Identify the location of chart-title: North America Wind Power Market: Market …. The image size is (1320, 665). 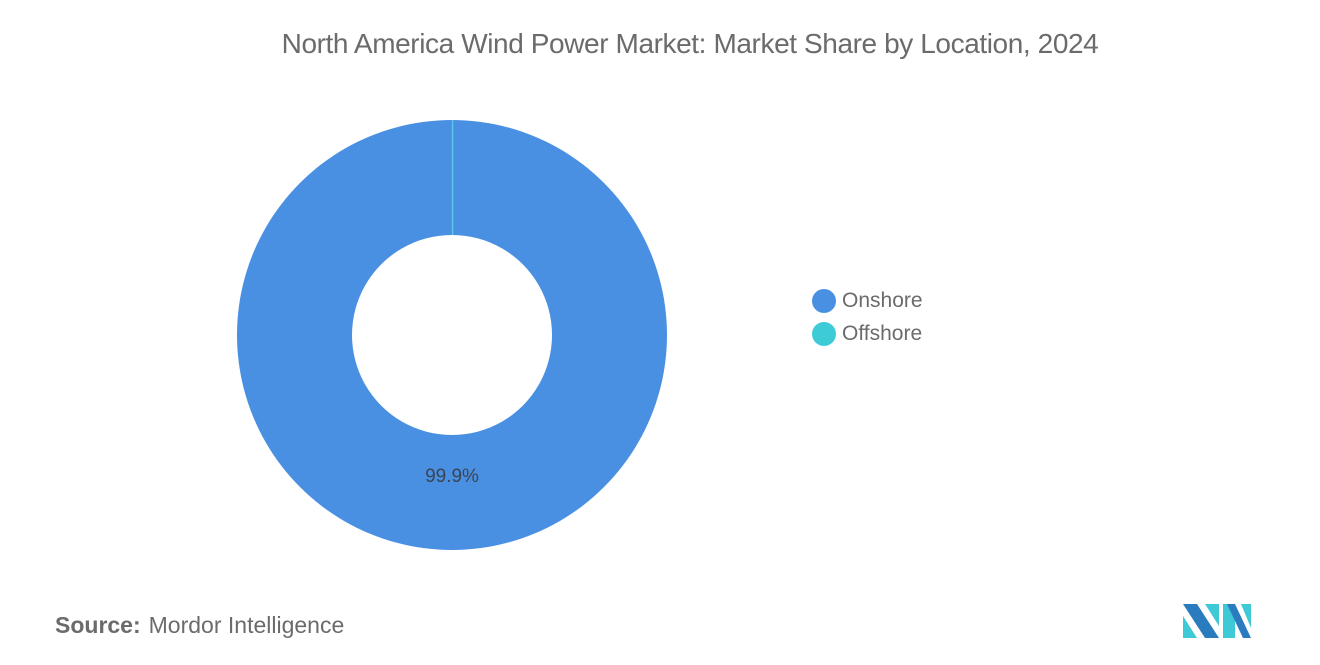
(690, 43).